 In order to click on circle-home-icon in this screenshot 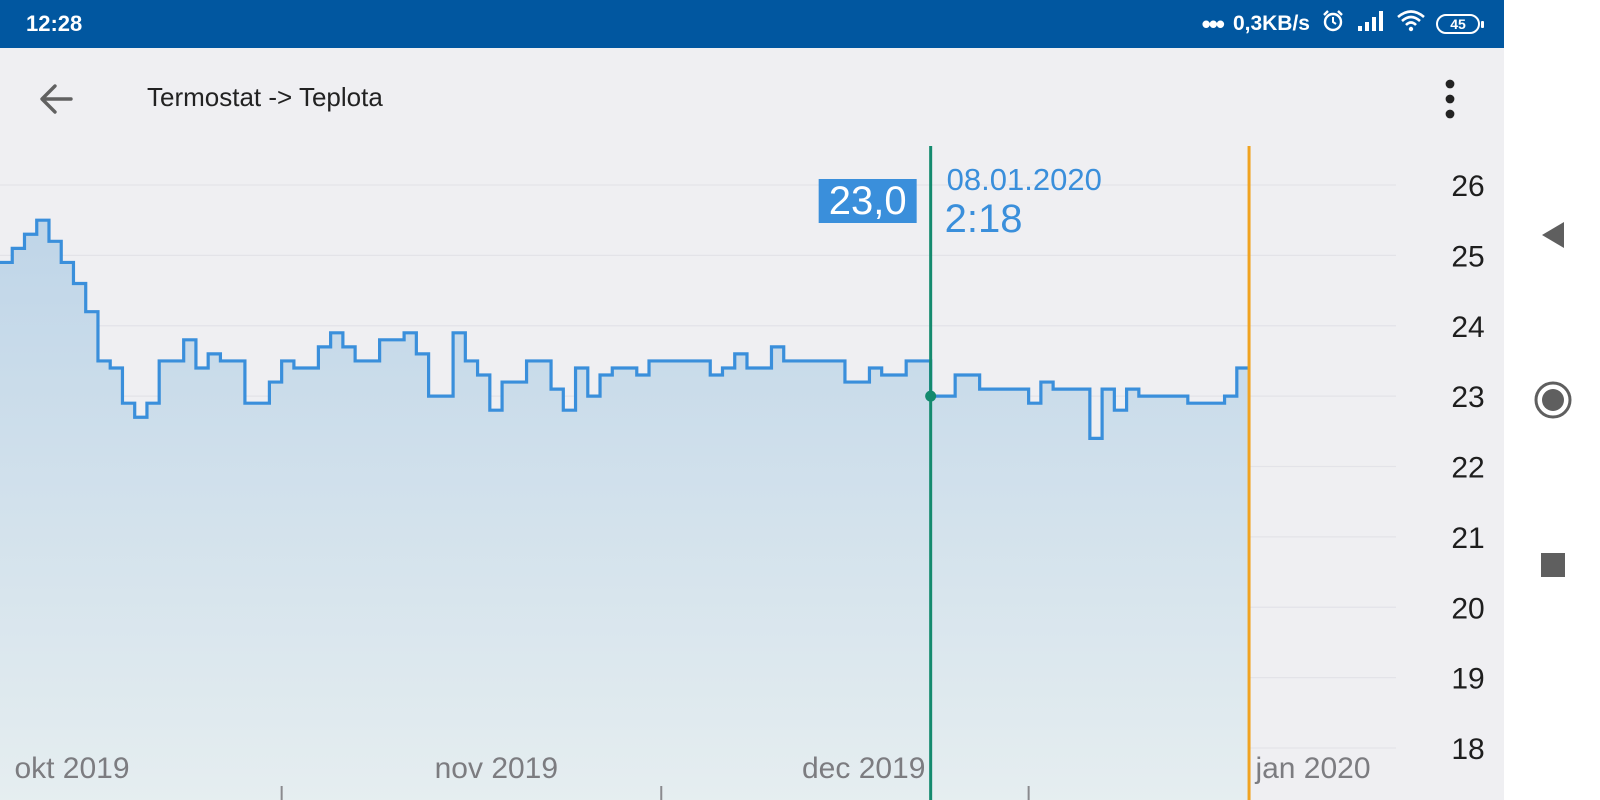, I will do `click(1553, 400)`.